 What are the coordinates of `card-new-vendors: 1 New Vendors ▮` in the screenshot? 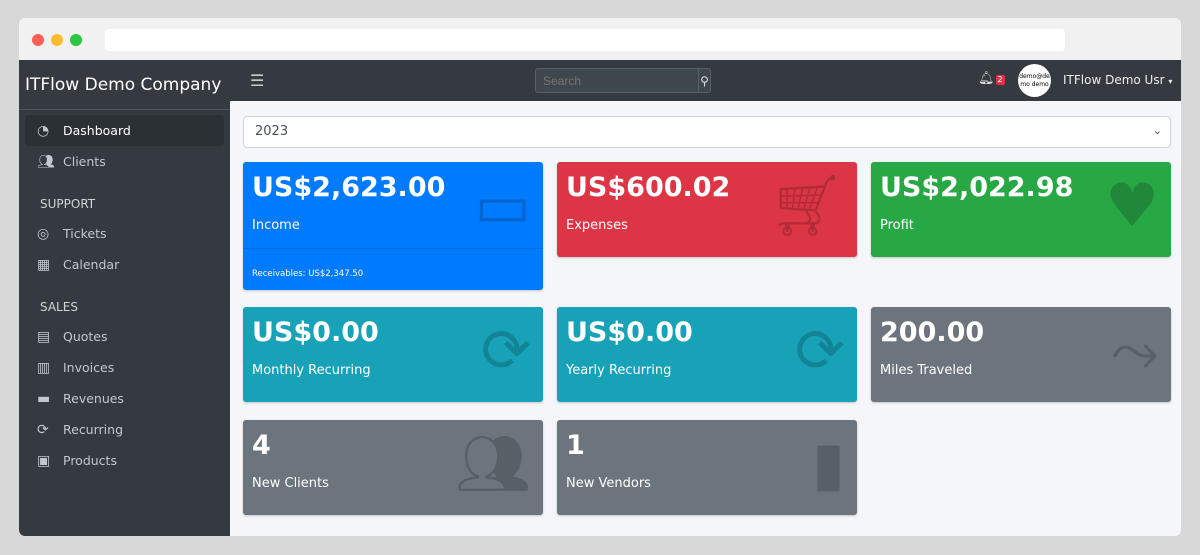 It's located at (707, 467).